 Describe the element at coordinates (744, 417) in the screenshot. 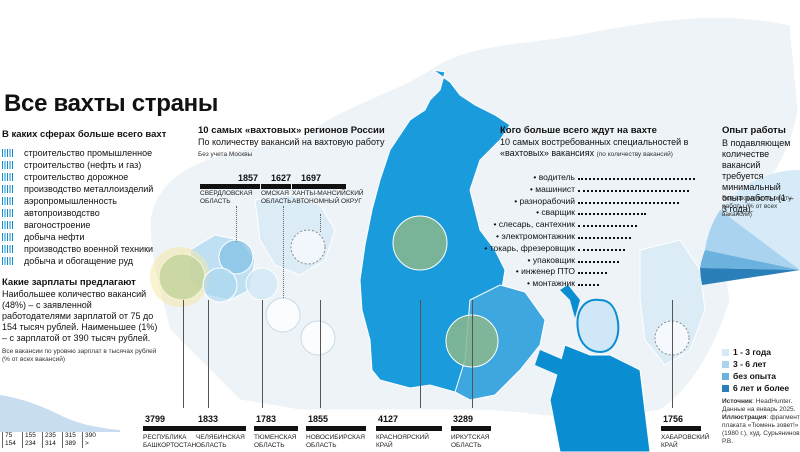

I see `illustration-label: Иллюстрация` at that location.